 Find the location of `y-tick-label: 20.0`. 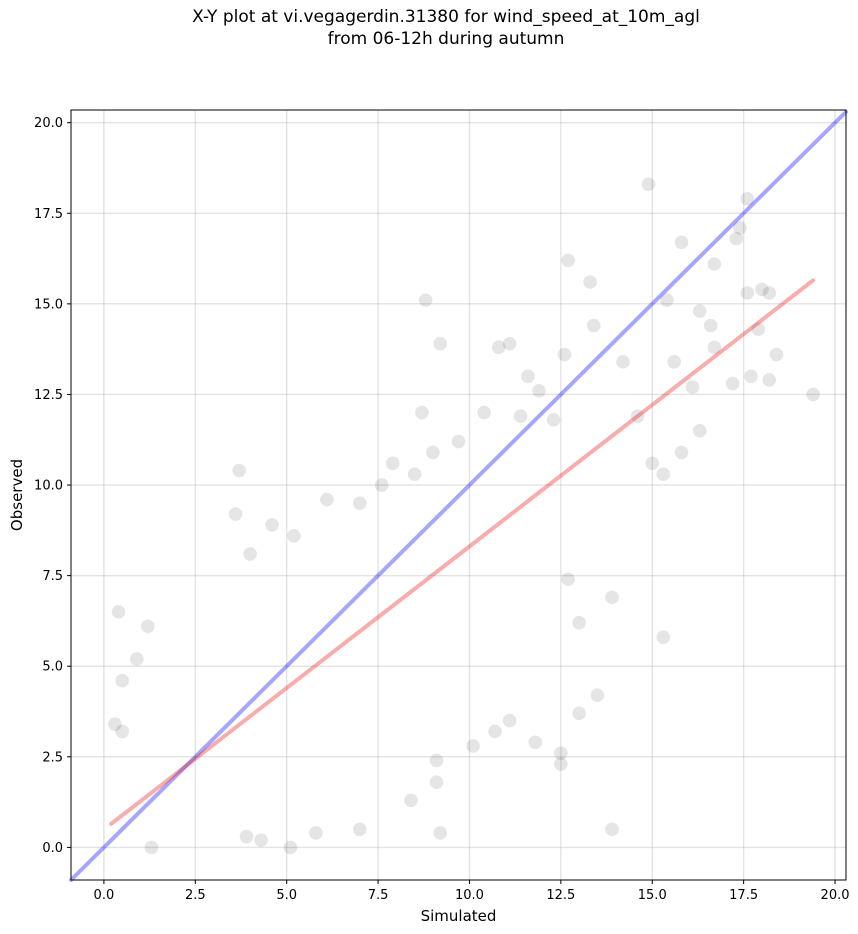

y-tick-label: 20.0 is located at coordinates (48, 123).